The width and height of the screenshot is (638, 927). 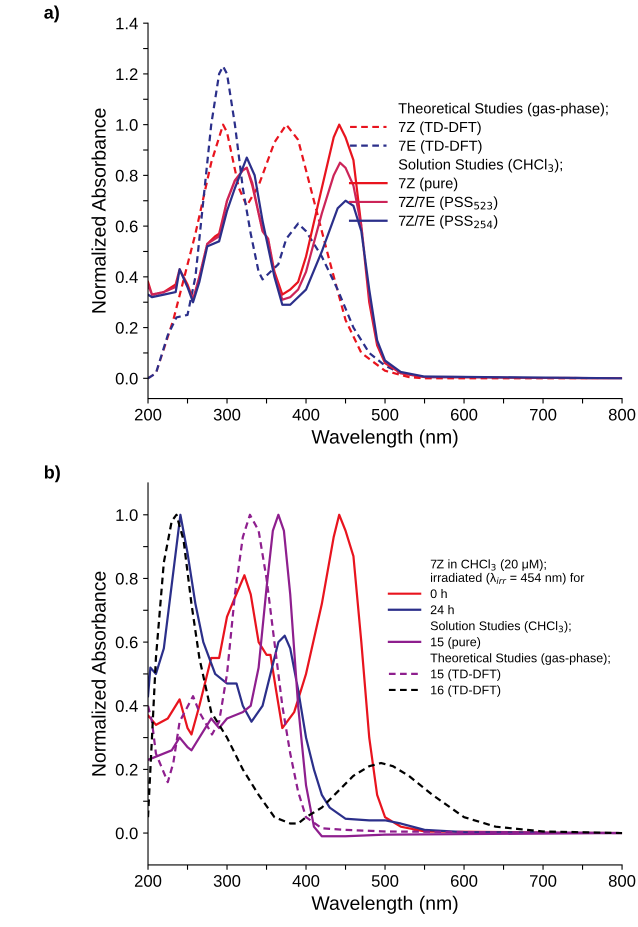 What do you see at coordinates (127, 74) in the screenshot?
I see `y-tick-label: 1.2` at bounding box center [127, 74].